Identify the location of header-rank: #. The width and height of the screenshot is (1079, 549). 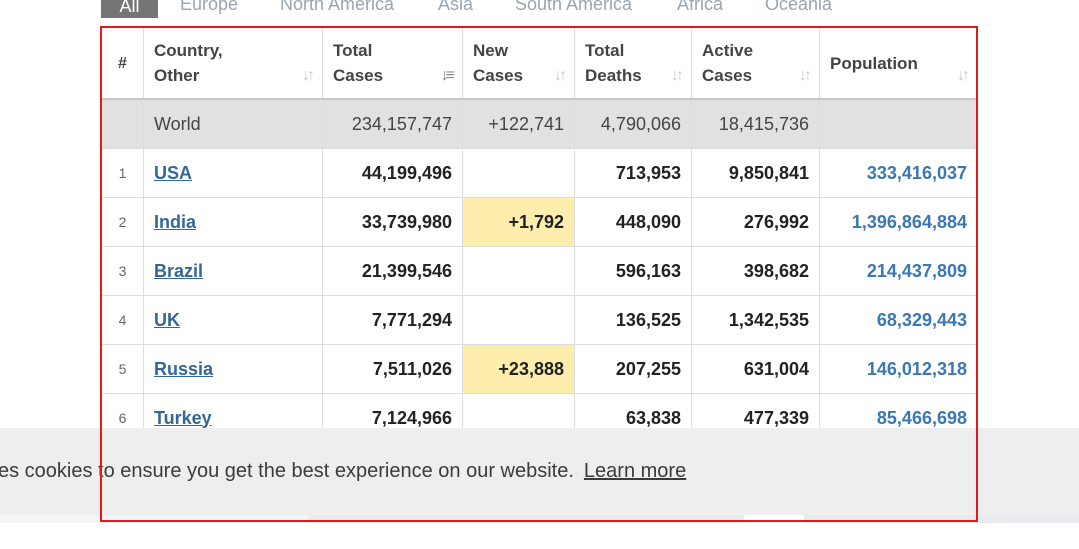
(122, 63).